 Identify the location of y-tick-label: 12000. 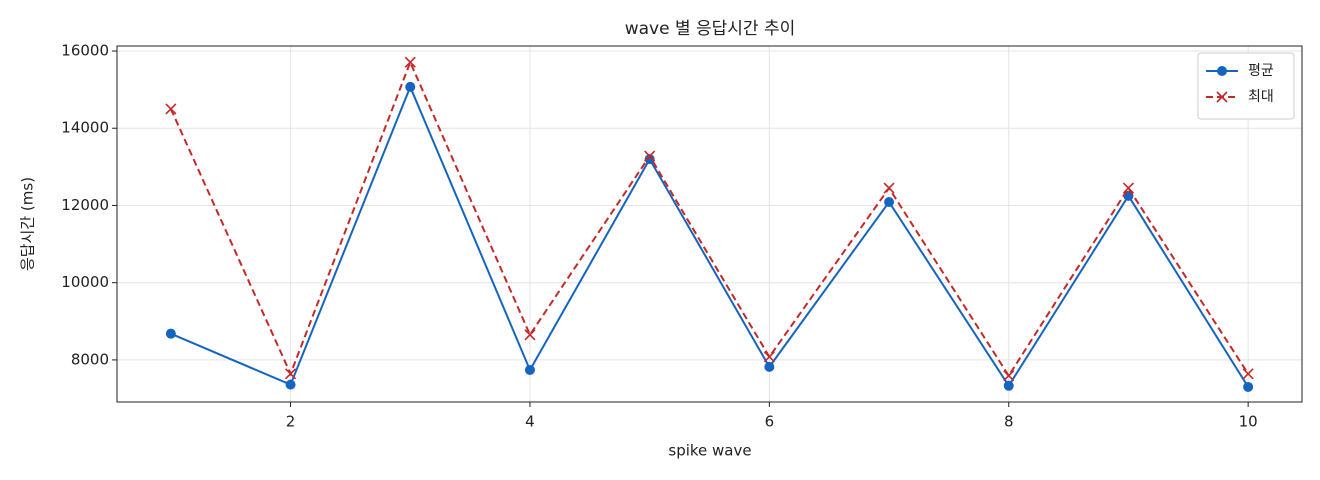
(85, 205).